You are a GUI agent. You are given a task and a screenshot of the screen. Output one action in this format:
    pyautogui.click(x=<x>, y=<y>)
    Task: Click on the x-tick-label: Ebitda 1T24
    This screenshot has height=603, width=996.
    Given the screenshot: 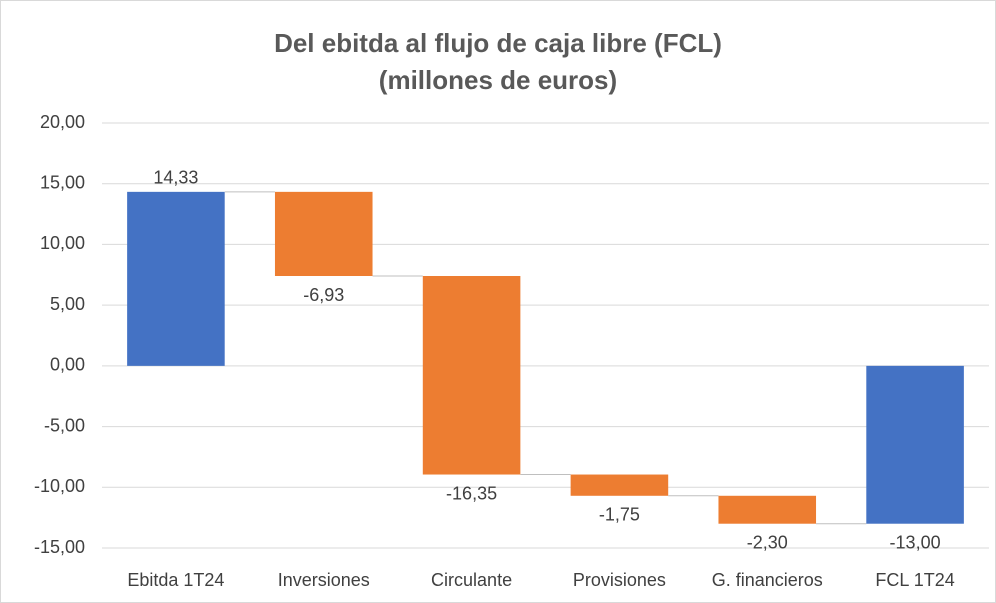 What is the action you would take?
    pyautogui.click(x=175, y=580)
    